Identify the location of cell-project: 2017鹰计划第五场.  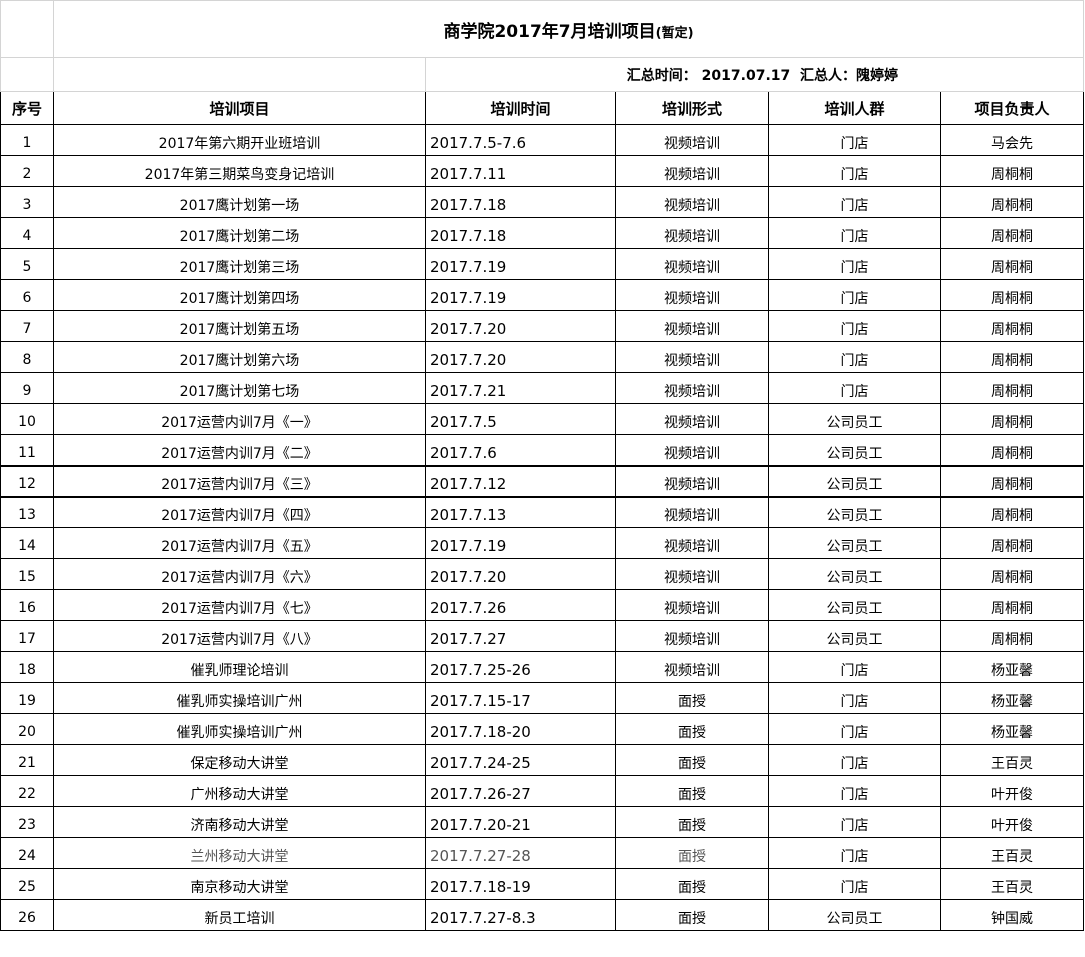
(239, 326).